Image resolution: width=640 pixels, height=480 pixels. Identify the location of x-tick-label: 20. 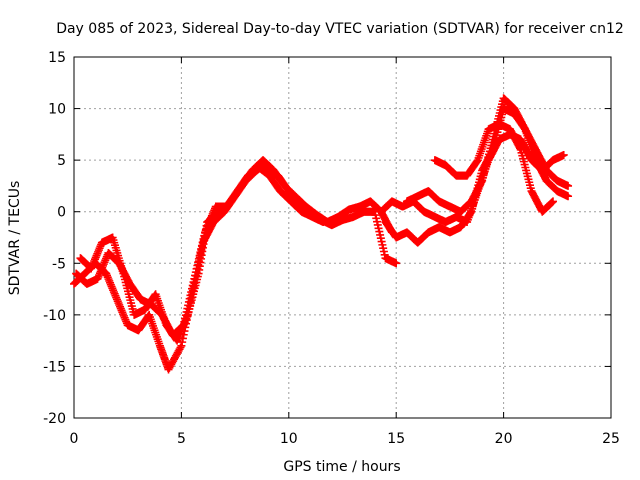
(504, 439).